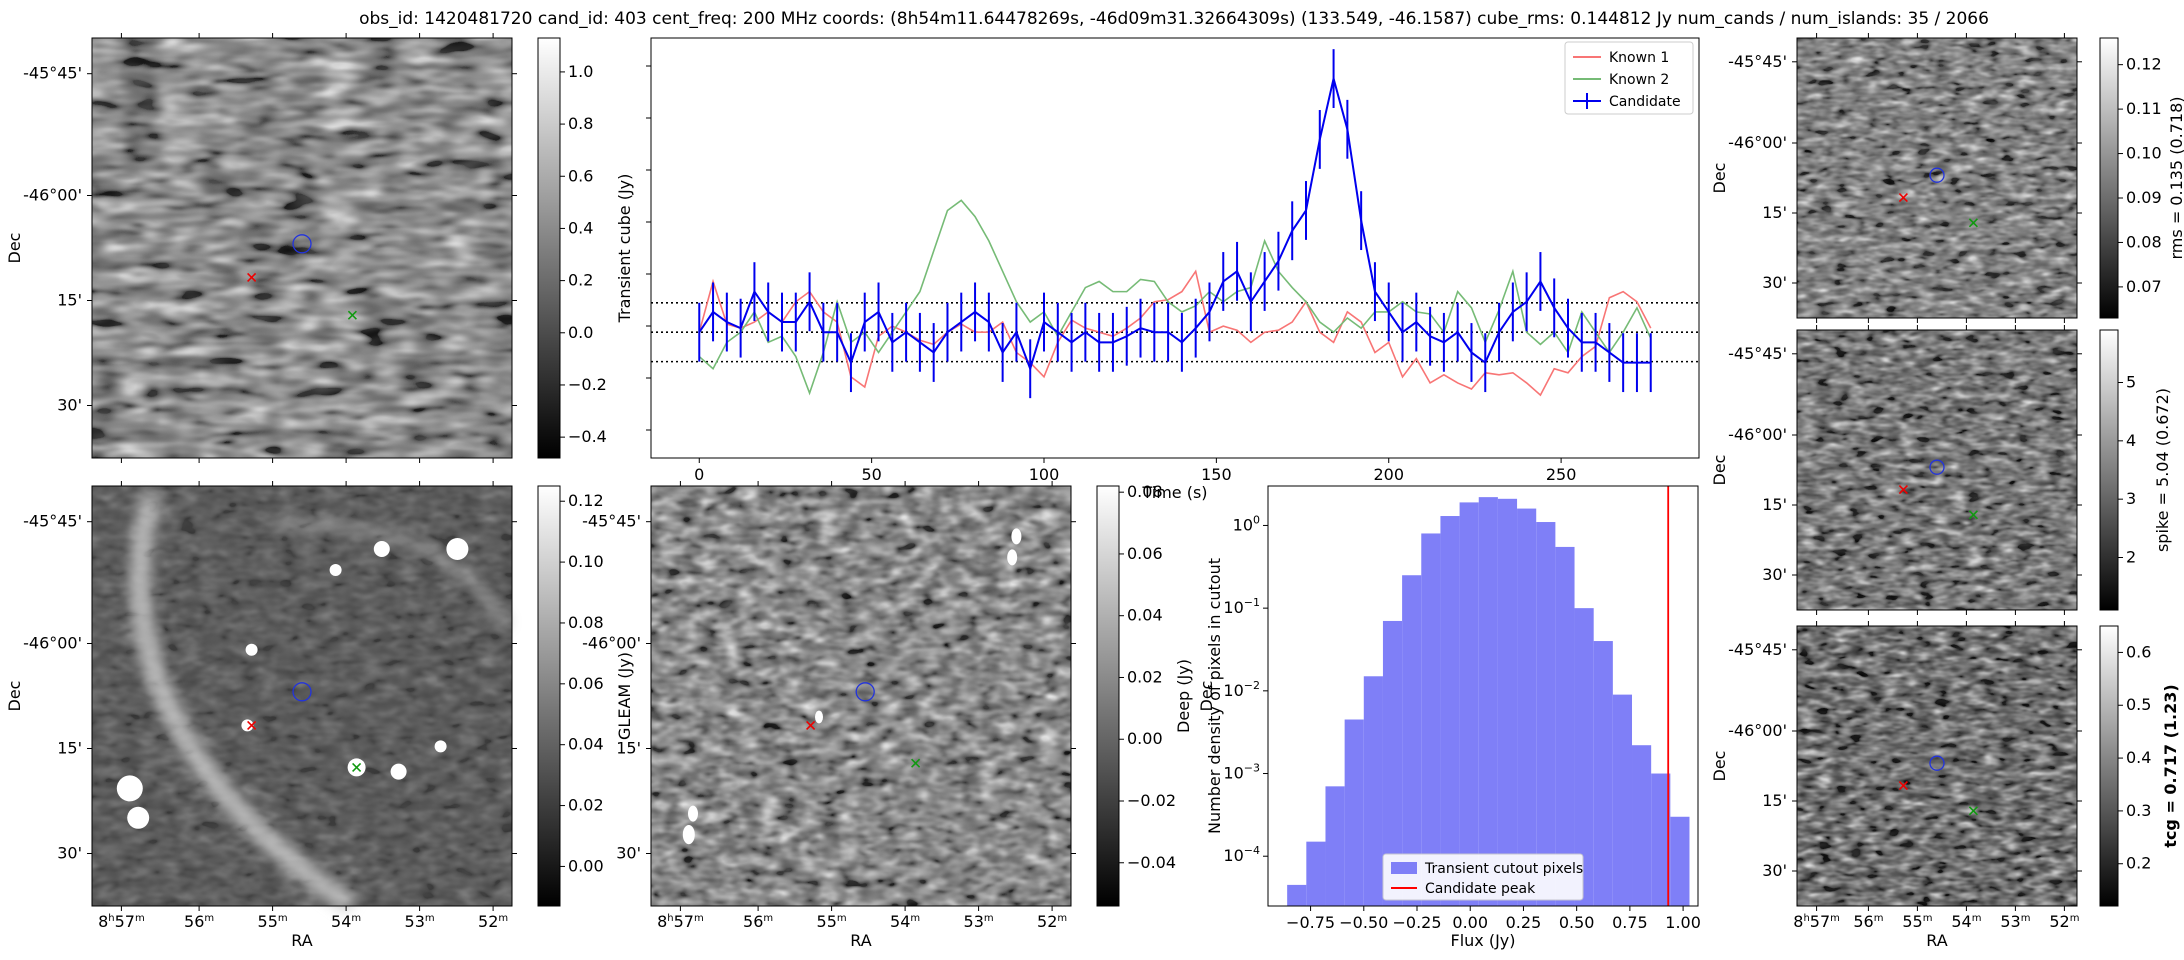 The height and width of the screenshot is (960, 2184). Describe the element at coordinates (1630, 922) in the screenshot. I see `x-tick-label: 0.75` at that location.